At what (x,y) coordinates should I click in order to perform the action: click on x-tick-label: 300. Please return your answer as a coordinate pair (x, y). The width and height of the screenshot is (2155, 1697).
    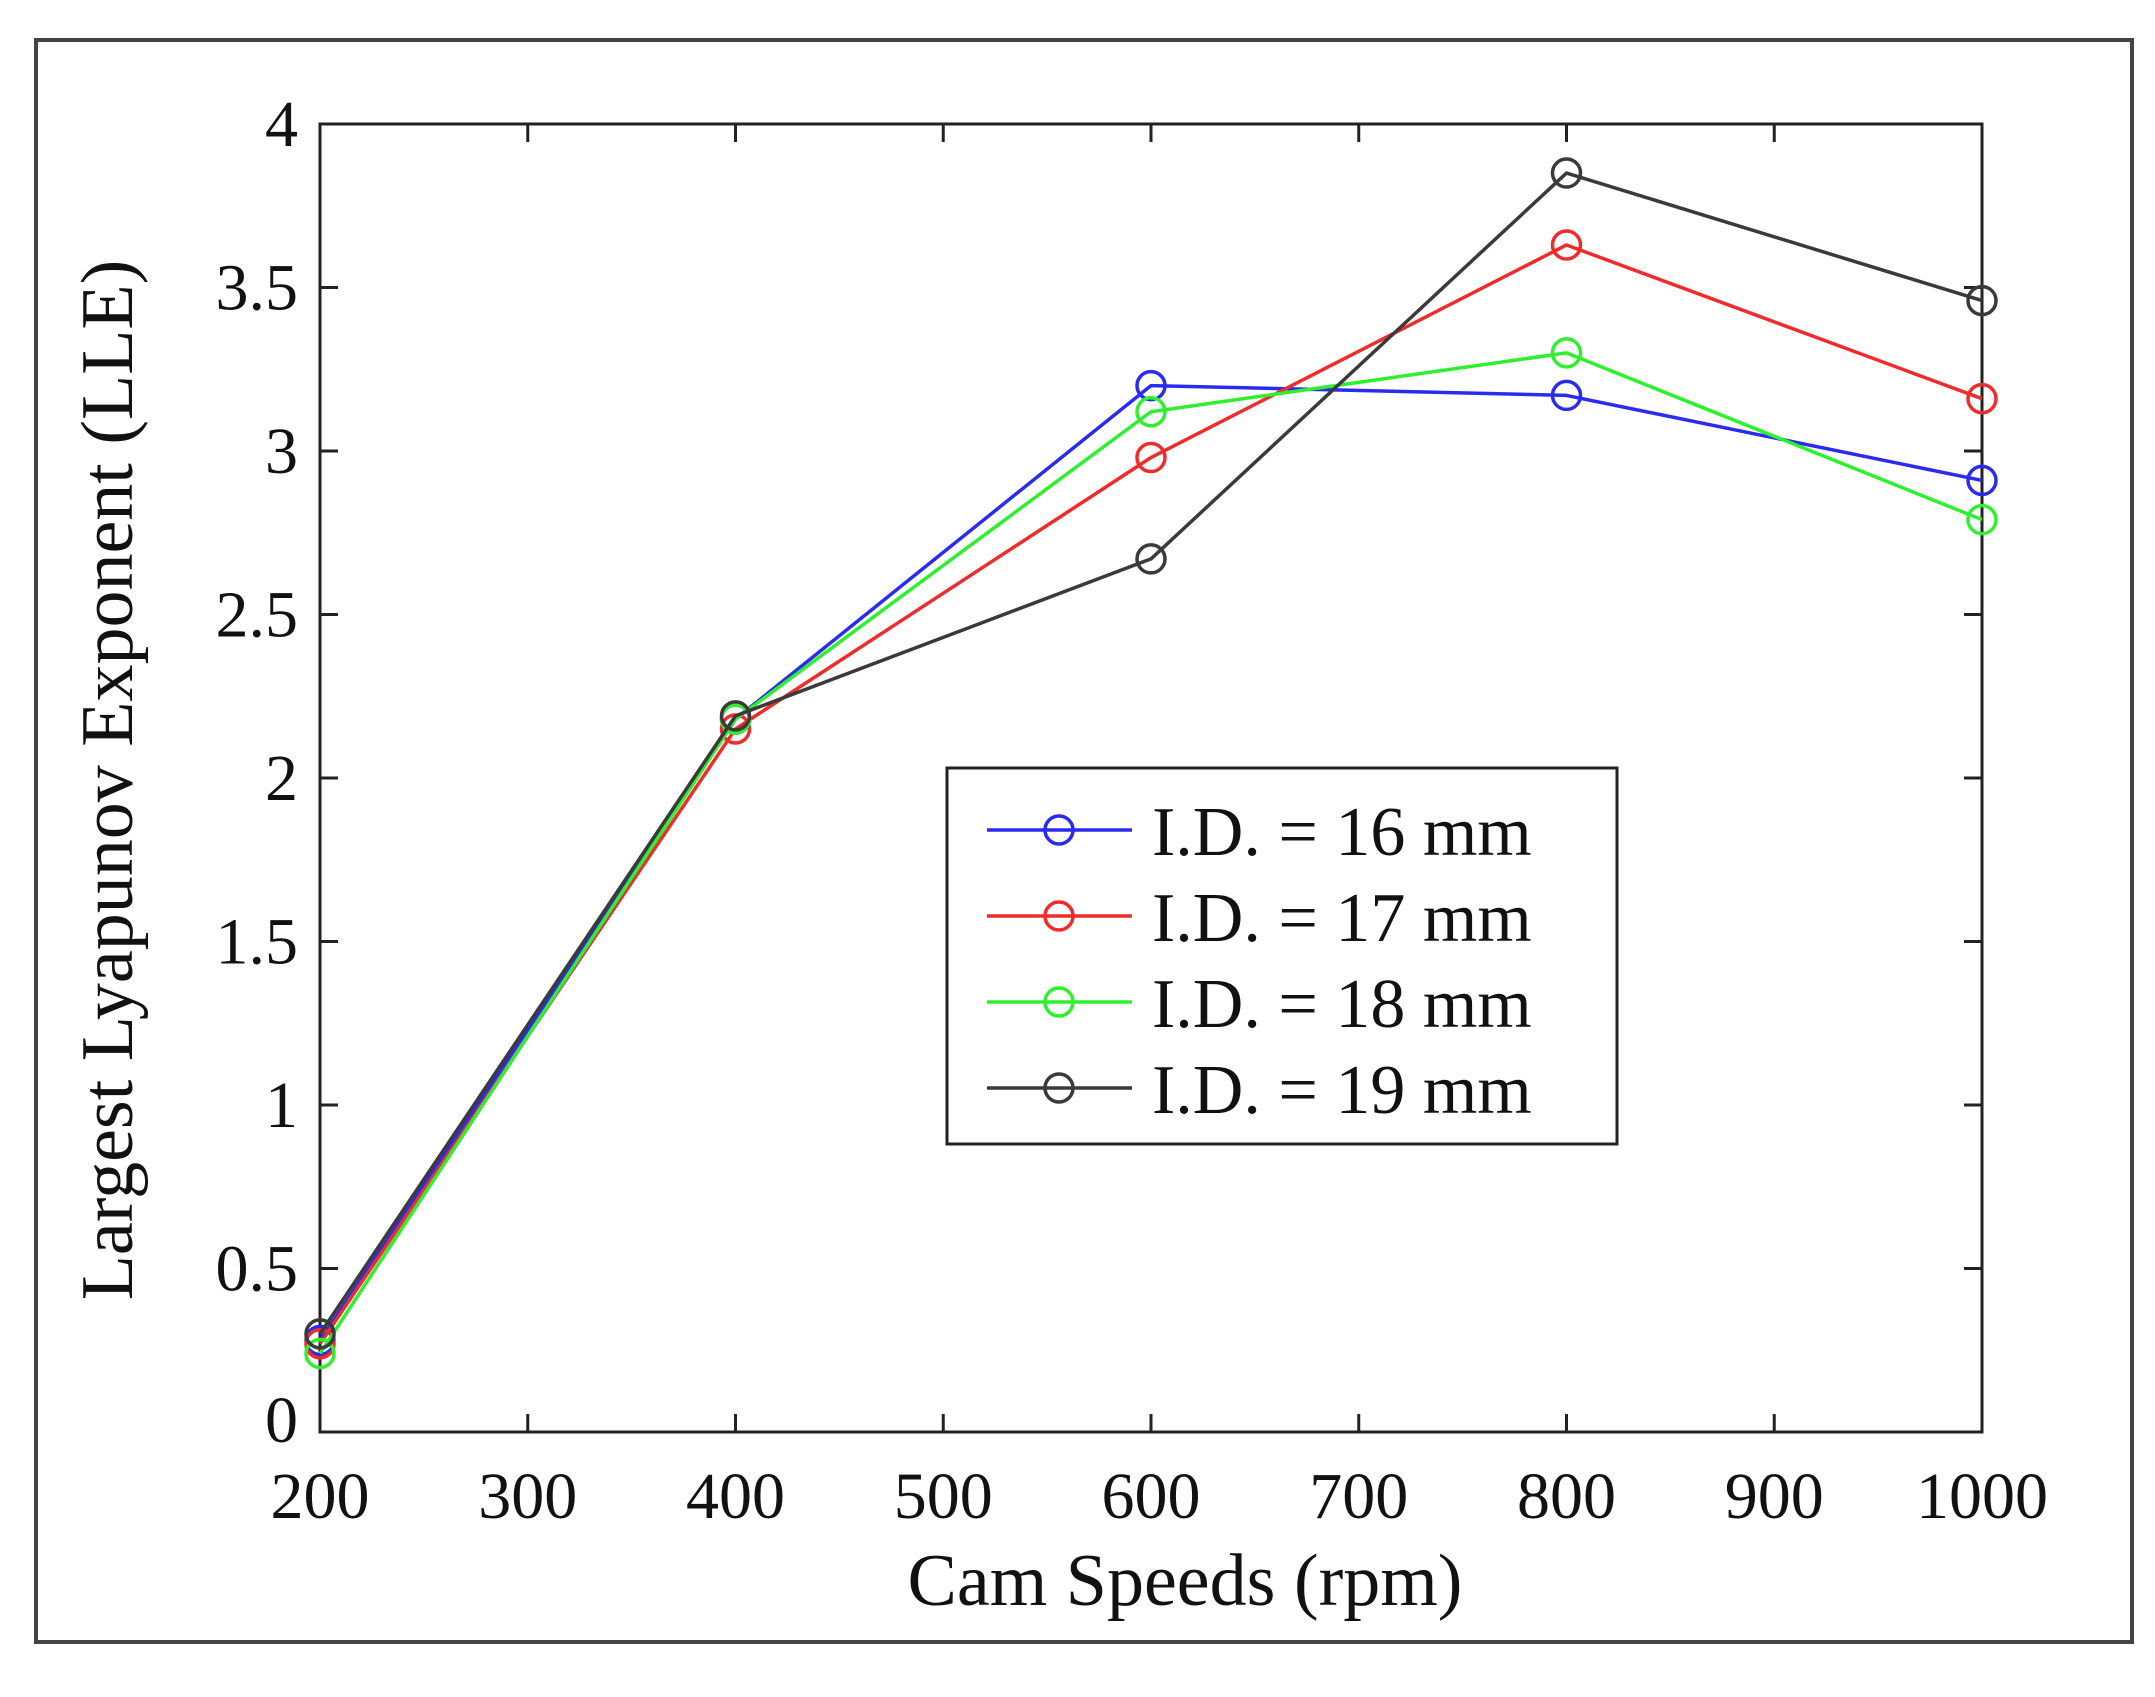
    Looking at the image, I should click on (527, 1496).